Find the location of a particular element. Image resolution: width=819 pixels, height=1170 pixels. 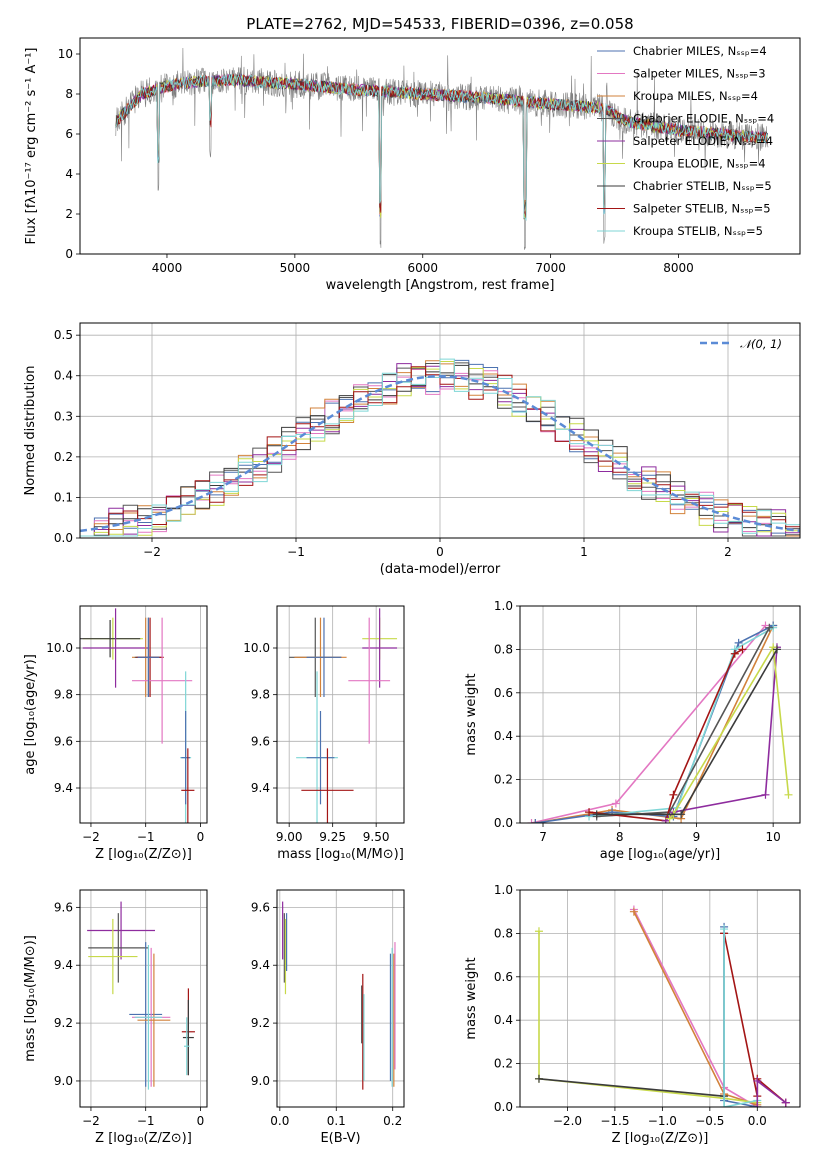

y-tick-label: 0.1 is located at coordinates (63, 497).